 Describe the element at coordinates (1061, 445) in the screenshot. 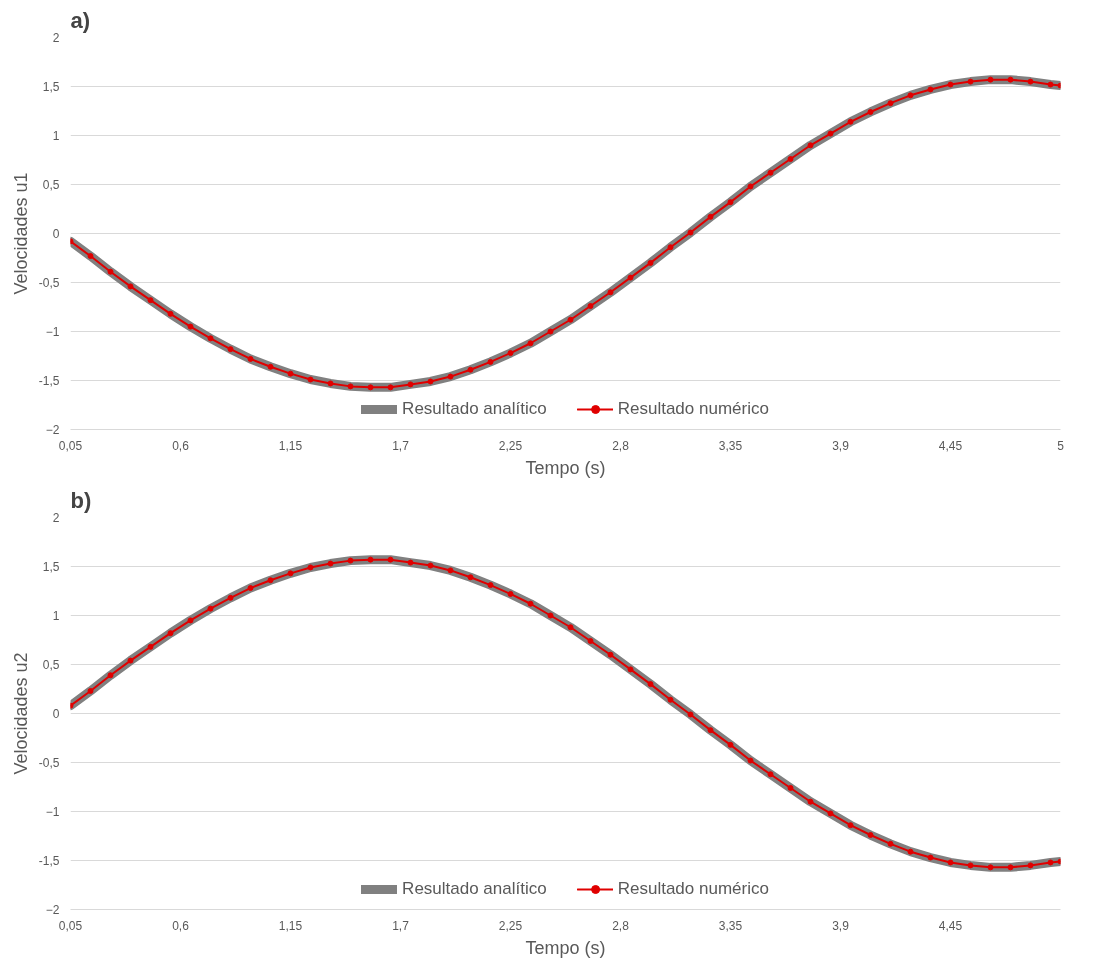

I see `x-tick-label: 5` at that location.